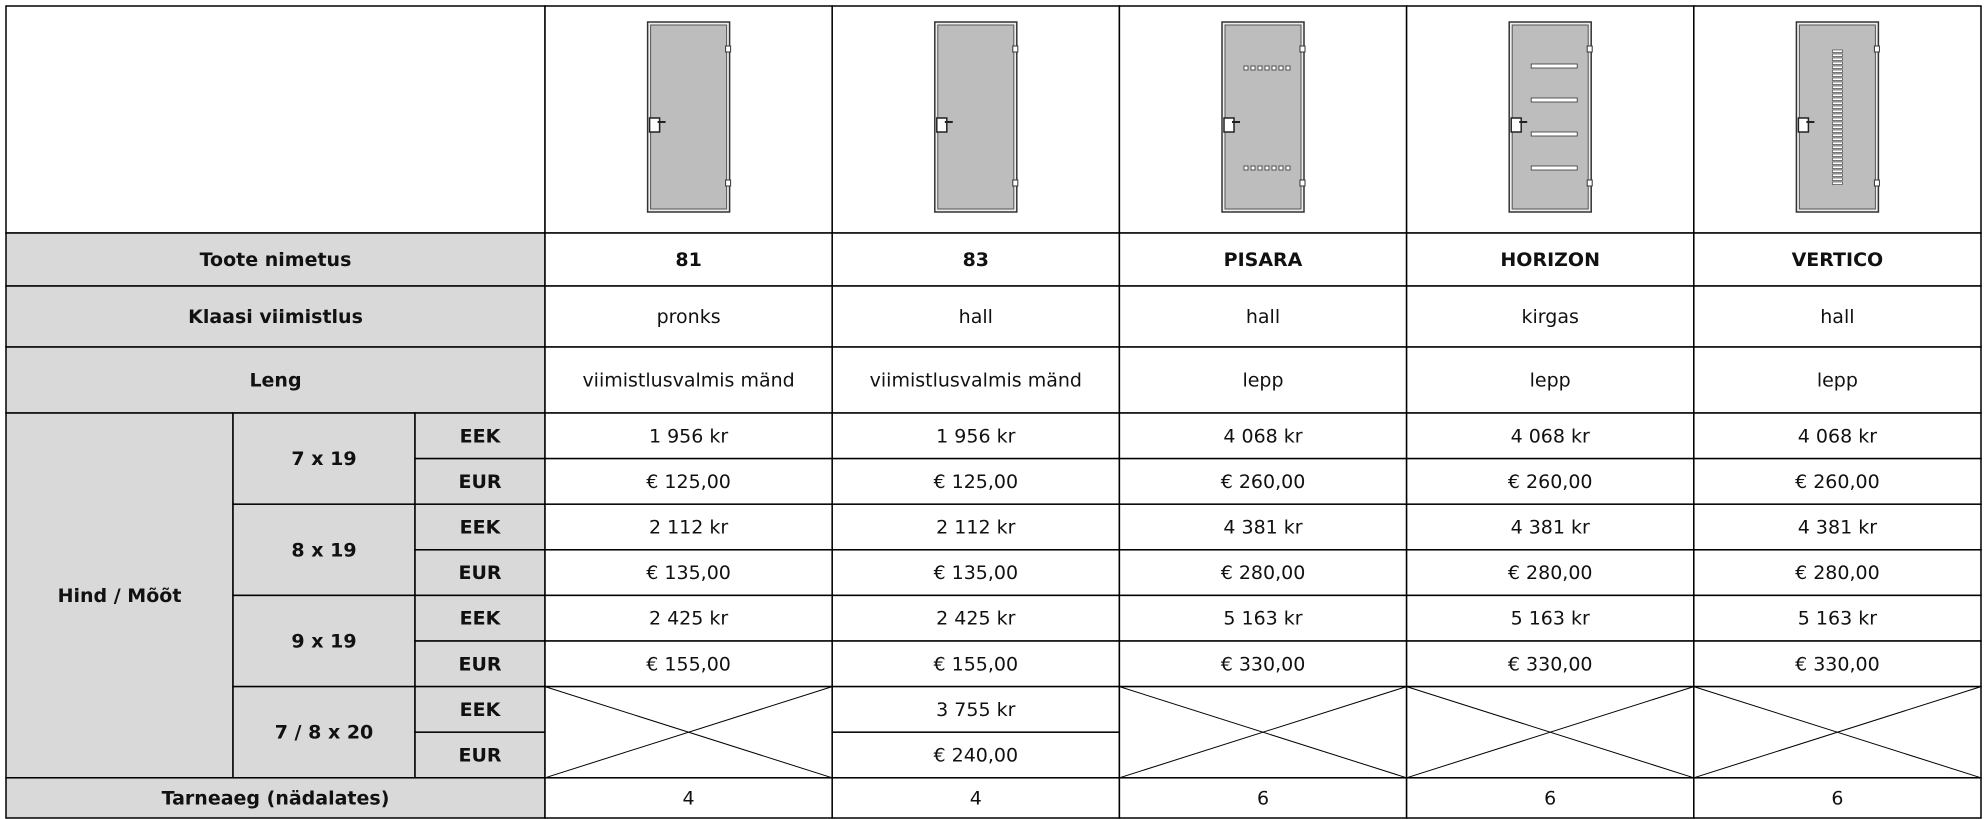  Describe the element at coordinates (1550, 260) in the screenshot. I see `product-name: HORIZON` at that location.